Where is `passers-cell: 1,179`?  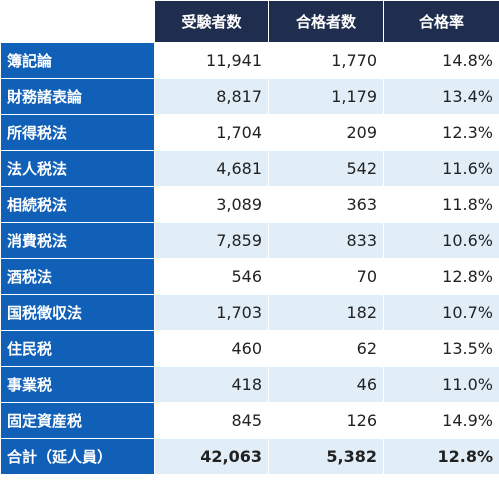 passers-cell: 1,179 is located at coordinates (326, 96).